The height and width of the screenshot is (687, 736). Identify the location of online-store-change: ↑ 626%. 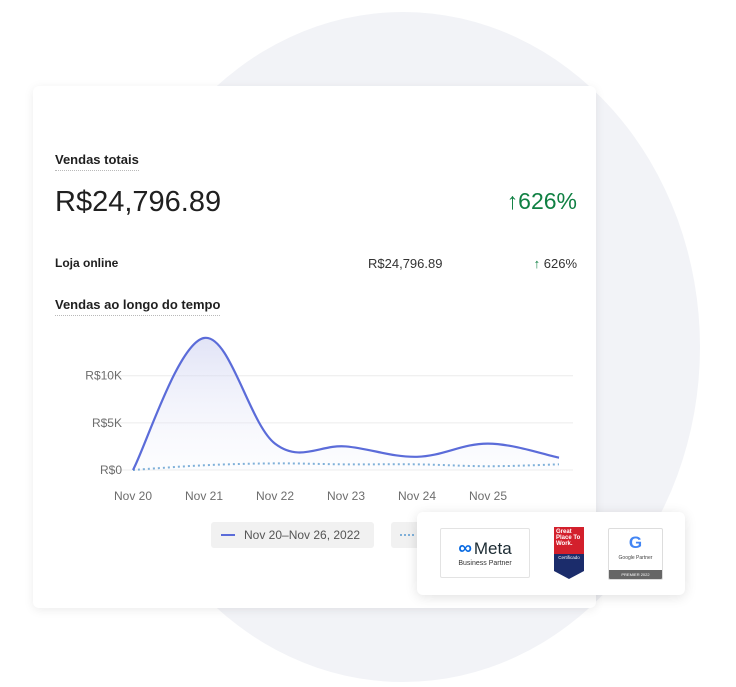
(555, 263).